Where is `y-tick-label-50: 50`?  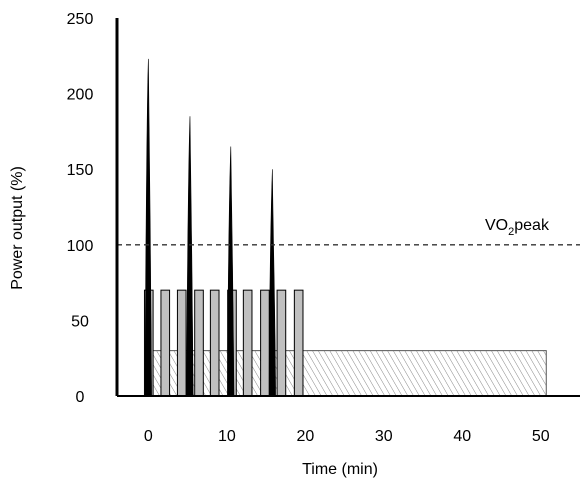 y-tick-label-50: 50 is located at coordinates (80, 321).